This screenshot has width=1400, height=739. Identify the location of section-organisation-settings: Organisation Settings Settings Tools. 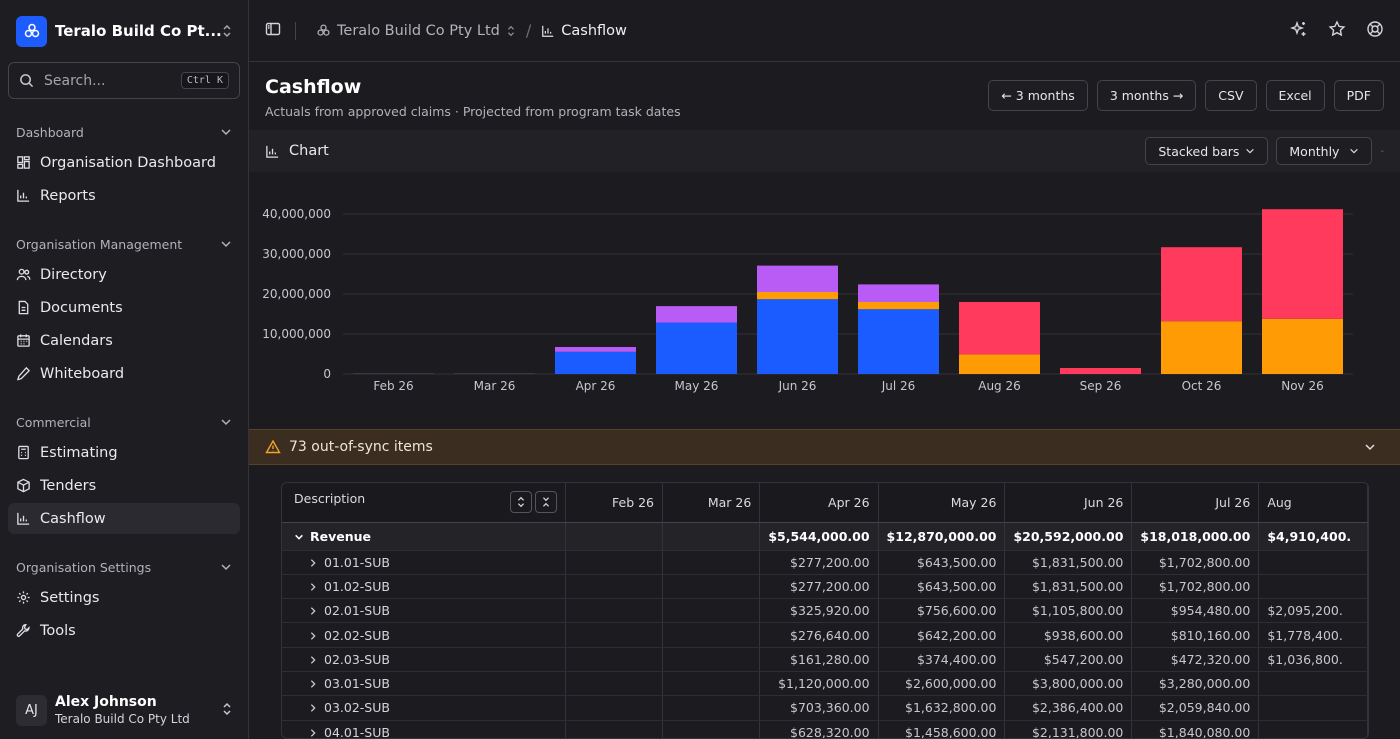
(124, 600).